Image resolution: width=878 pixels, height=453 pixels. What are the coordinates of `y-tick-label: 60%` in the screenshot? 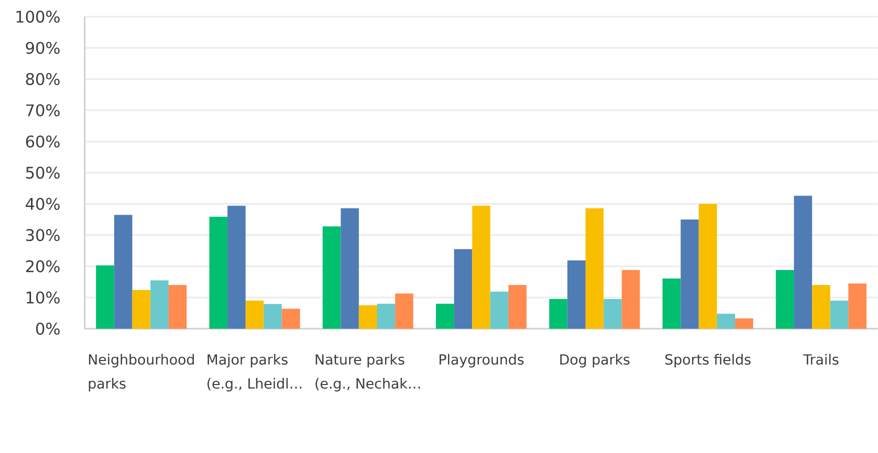 It's located at (43, 141).